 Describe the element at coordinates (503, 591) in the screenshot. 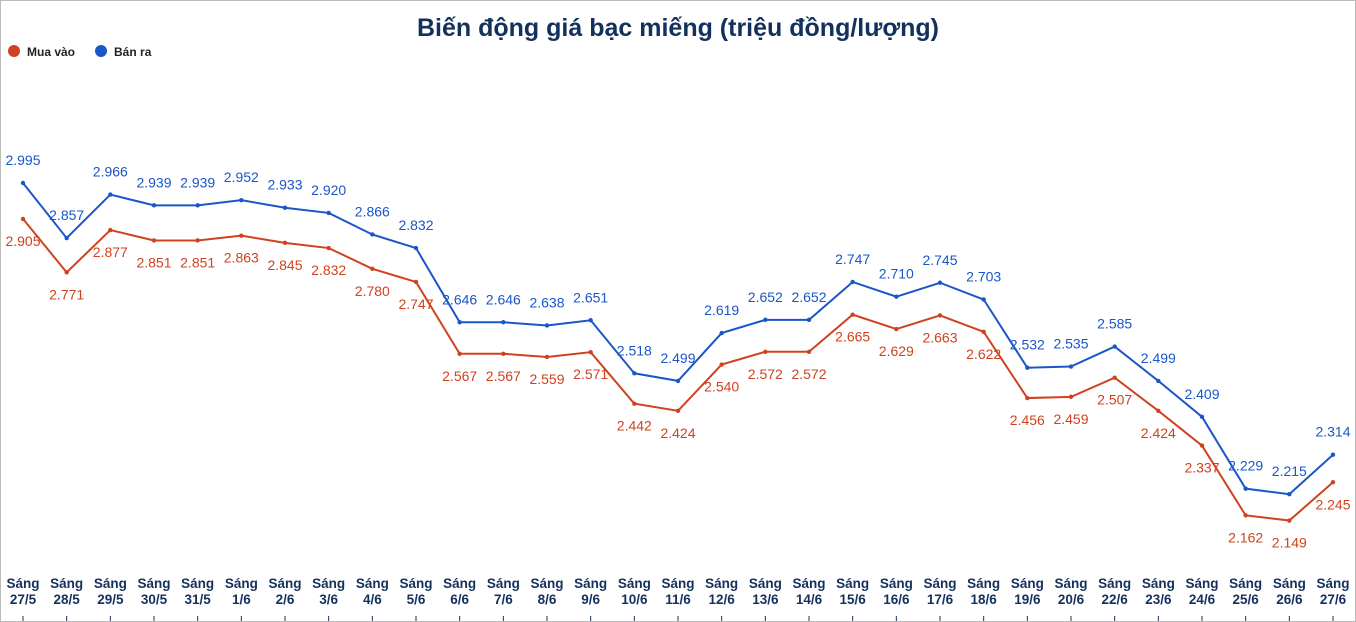

I see `x-tick-label: Sáng 7/6` at that location.